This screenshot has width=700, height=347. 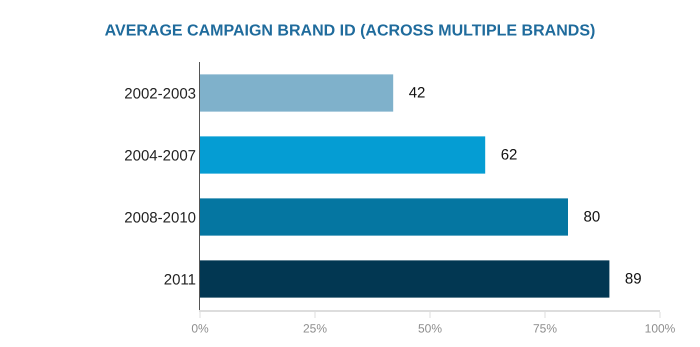 I want to click on data-label: 62, so click(x=503, y=155).